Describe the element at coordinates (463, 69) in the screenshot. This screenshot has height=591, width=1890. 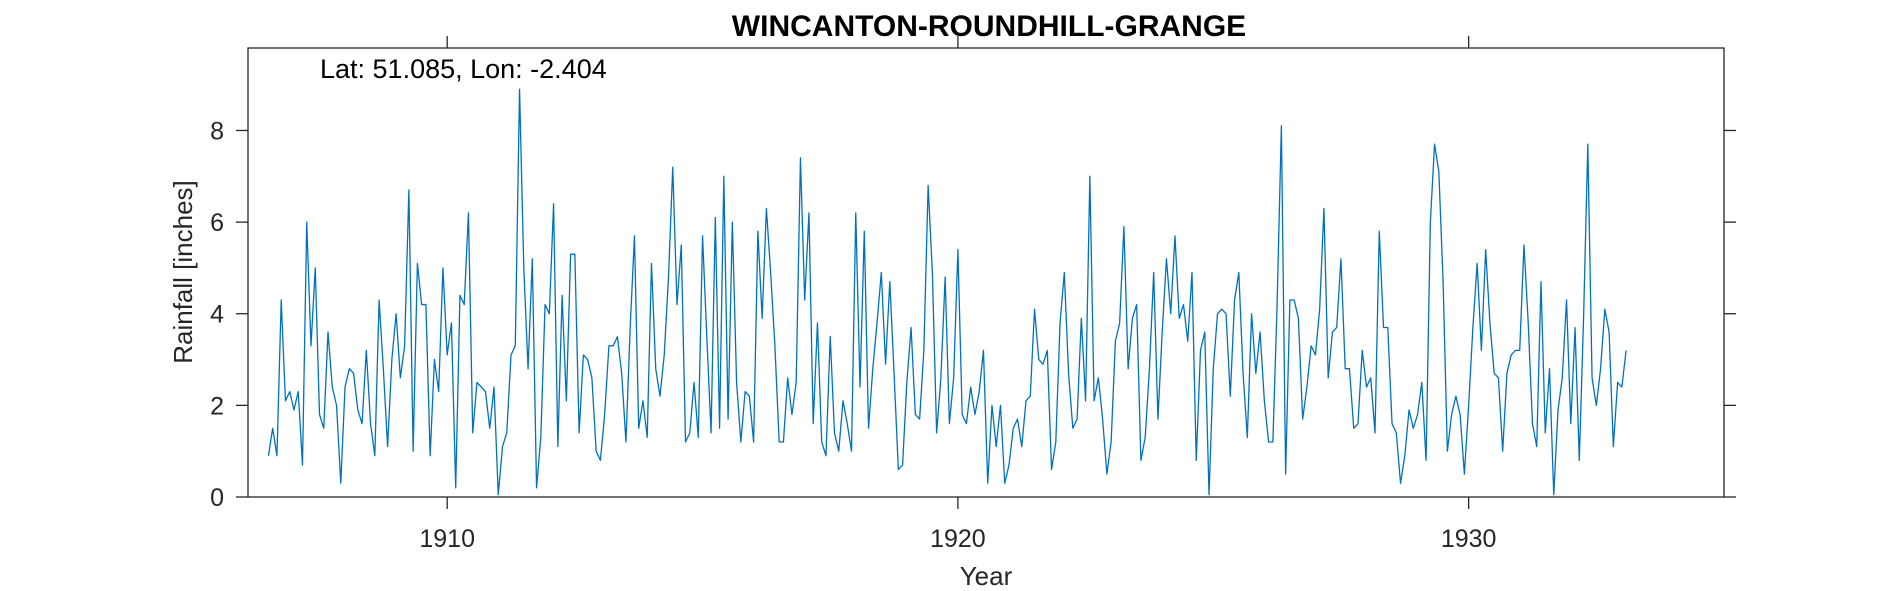
I see `station-coordinates: Lat: 51.085, Lon: -2.404` at that location.